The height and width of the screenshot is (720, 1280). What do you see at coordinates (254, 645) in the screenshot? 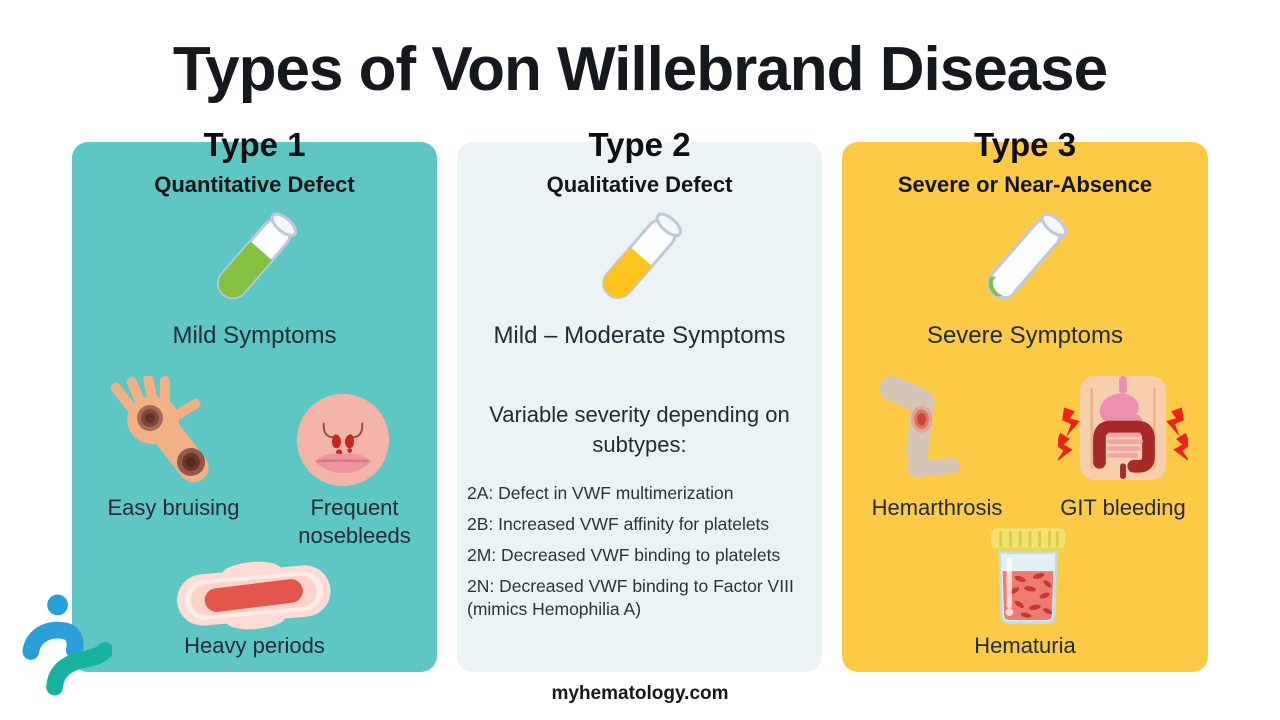
I see `symptom-label: Heavy periods` at bounding box center [254, 645].